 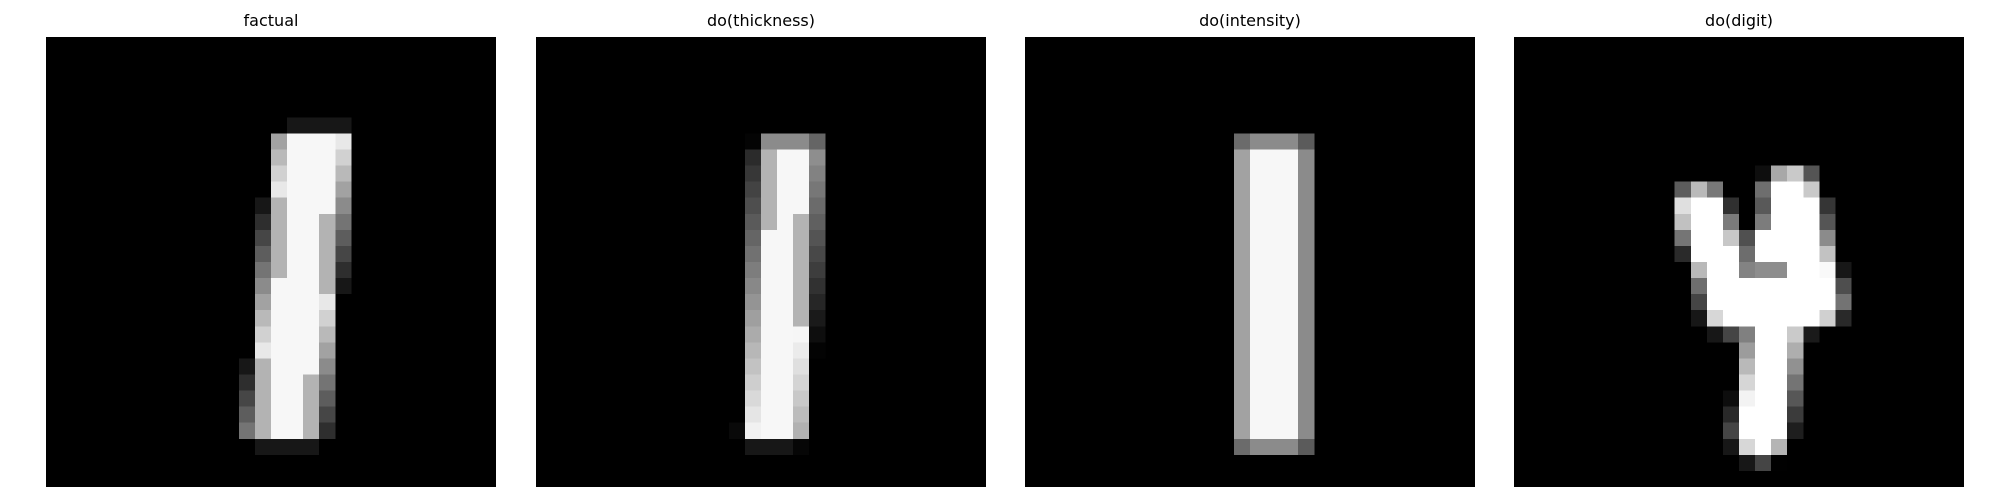 What do you see at coordinates (1739, 20) in the screenshot?
I see `panel-title-do-digit: do(digit)` at bounding box center [1739, 20].